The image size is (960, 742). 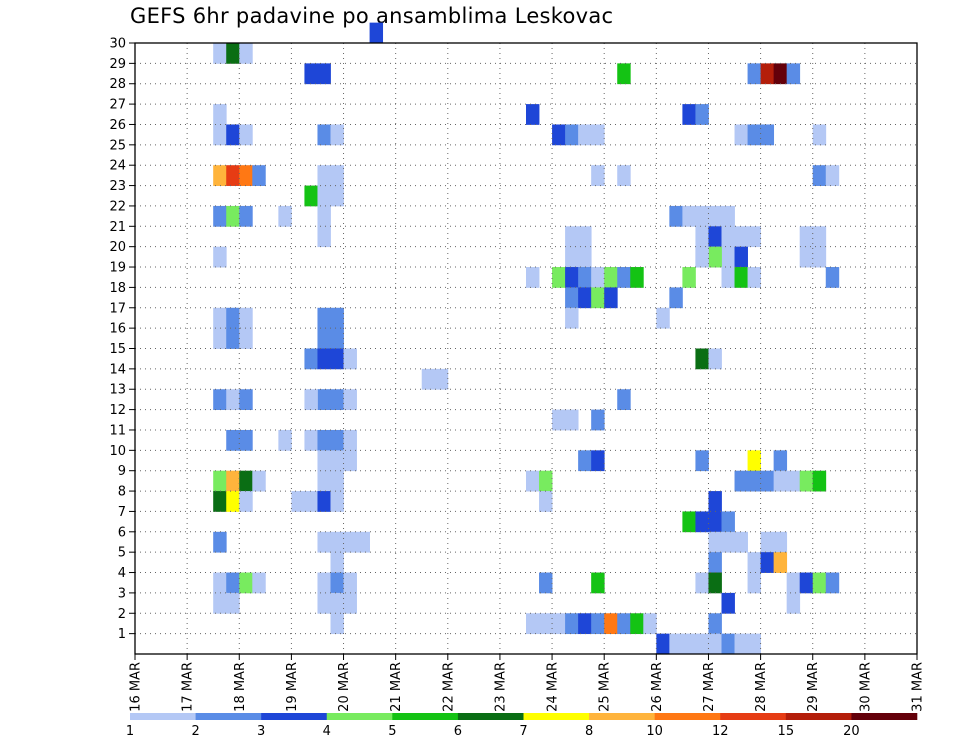 I want to click on colorbar-swatch, so click(x=884, y=716).